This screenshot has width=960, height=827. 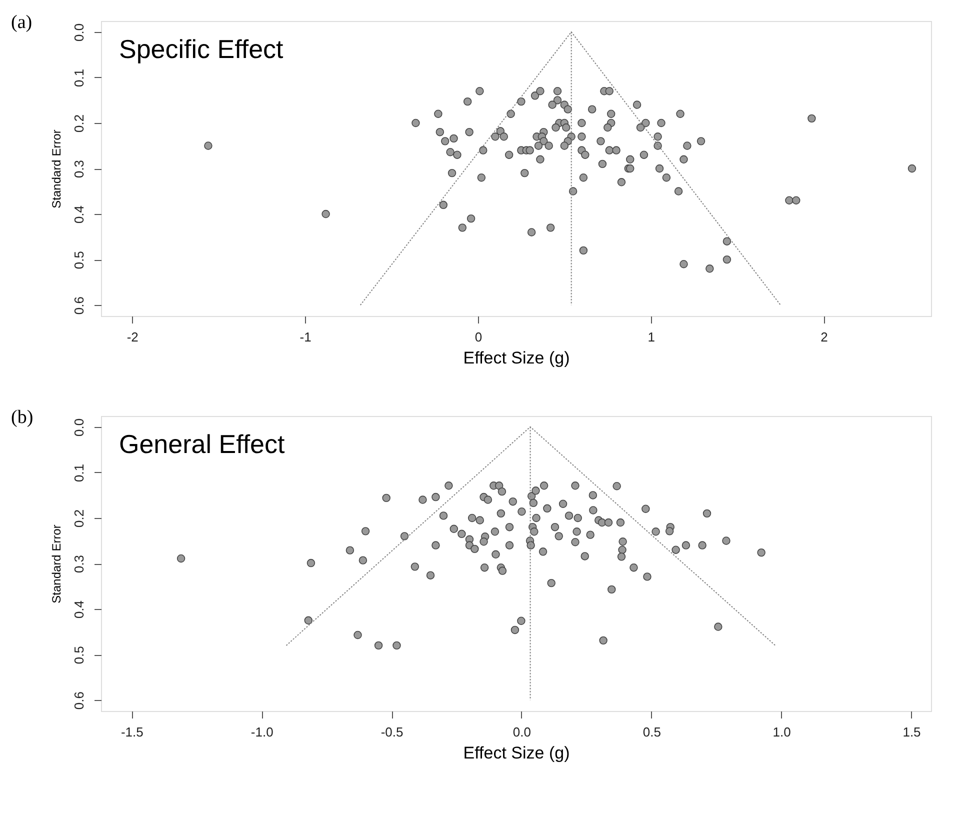 I want to click on x-tick-label: 0, so click(x=478, y=337).